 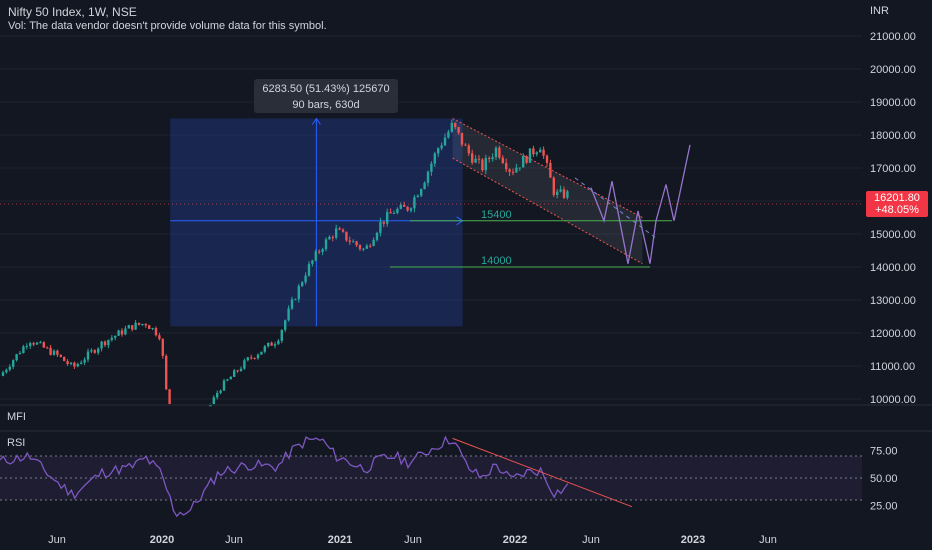 What do you see at coordinates (496, 261) in the screenshot?
I see `level-label-14000: 14000` at bounding box center [496, 261].